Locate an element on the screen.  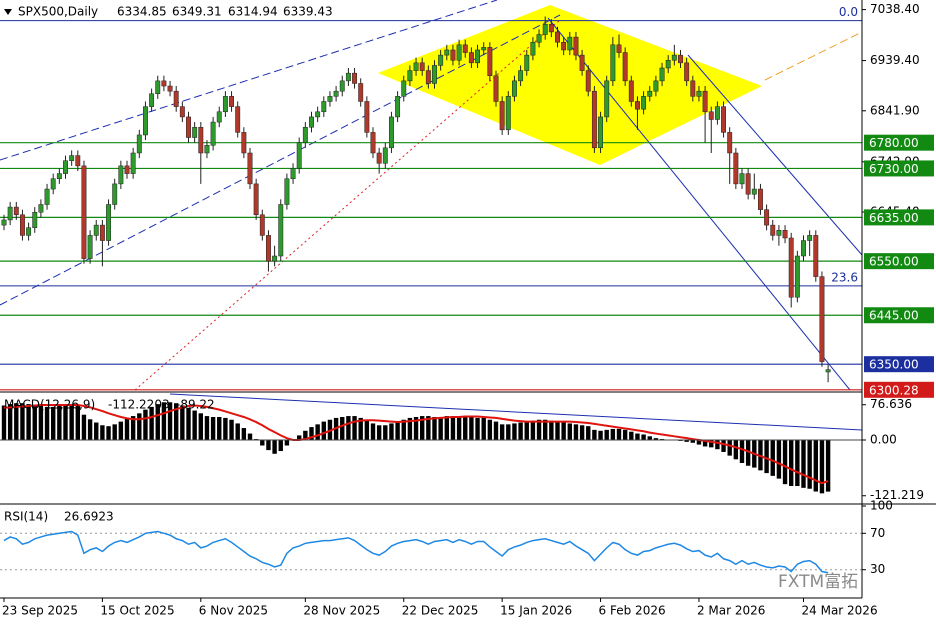
trend-line is located at coordinates (516, 412).